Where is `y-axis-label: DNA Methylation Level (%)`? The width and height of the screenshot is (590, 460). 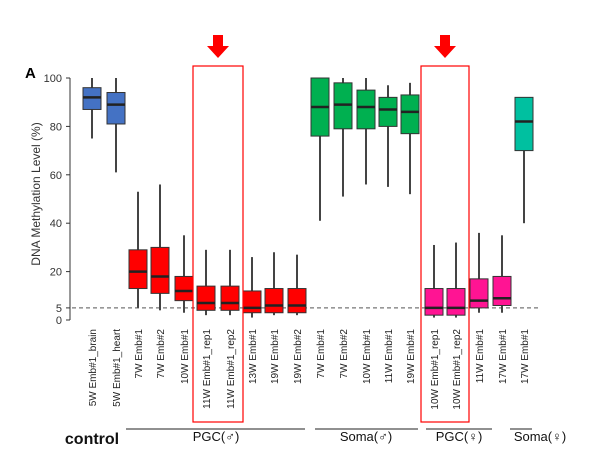
y-axis-label: DNA Methylation Level (%) is located at coordinates (36, 193).